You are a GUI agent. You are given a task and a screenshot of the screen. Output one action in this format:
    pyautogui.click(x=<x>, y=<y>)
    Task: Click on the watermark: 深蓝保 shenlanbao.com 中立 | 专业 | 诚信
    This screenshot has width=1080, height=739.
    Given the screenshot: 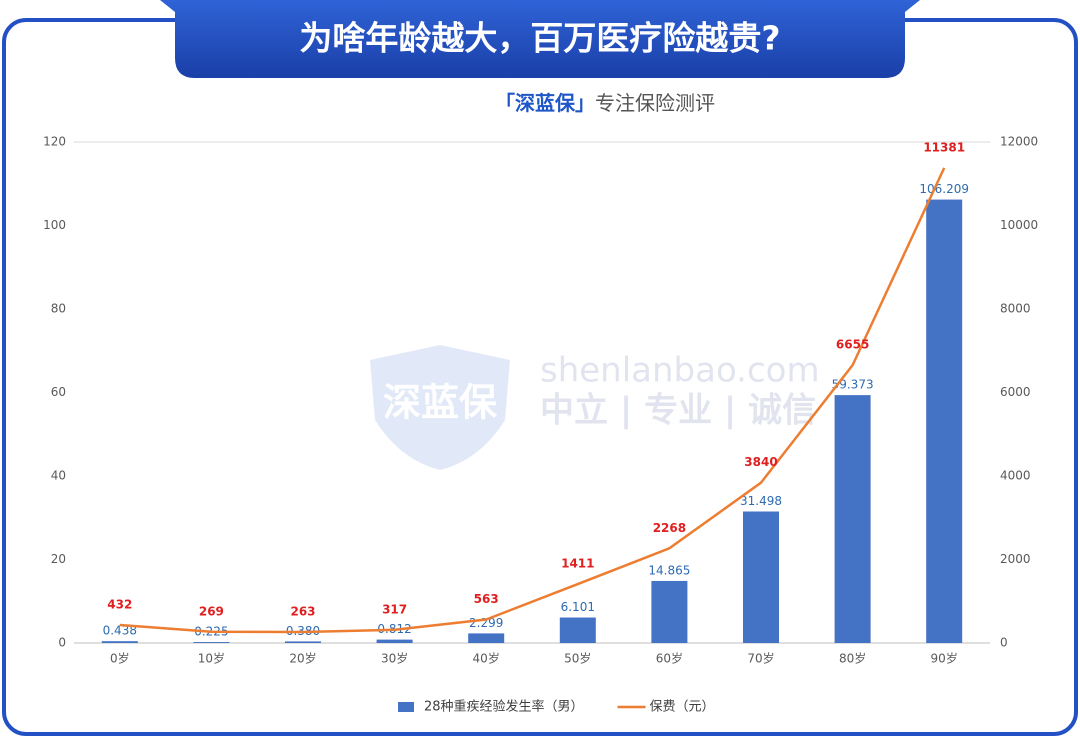 What is the action you would take?
    pyautogui.click(x=595, y=407)
    